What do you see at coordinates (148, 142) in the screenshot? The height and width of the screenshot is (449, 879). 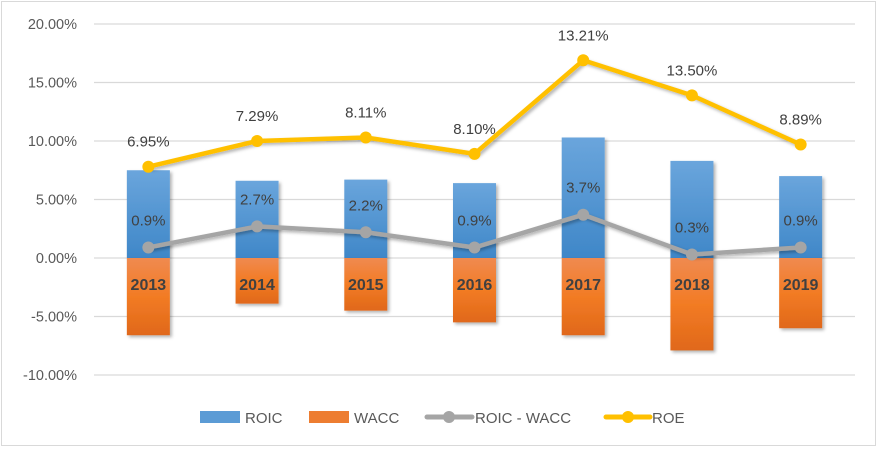 I see `roe-data-label: 6.95%` at bounding box center [148, 142].